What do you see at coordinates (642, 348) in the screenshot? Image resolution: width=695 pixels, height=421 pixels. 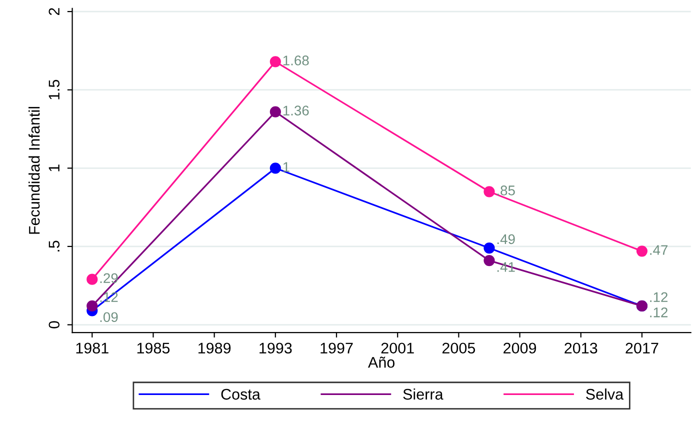 I see `x-tick-label: 2017` at bounding box center [642, 348].